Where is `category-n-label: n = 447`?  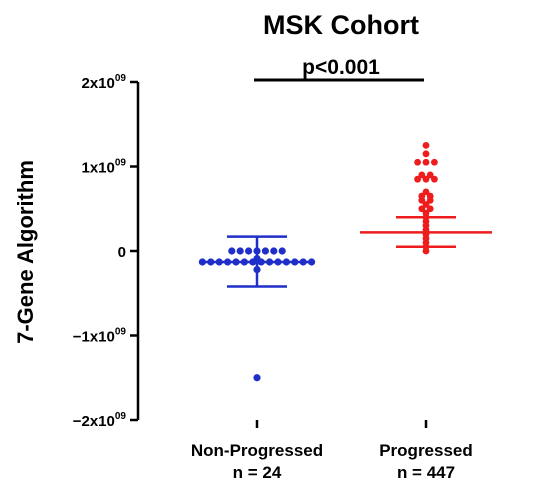 category-n-label: n = 447 is located at coordinates (426, 472).